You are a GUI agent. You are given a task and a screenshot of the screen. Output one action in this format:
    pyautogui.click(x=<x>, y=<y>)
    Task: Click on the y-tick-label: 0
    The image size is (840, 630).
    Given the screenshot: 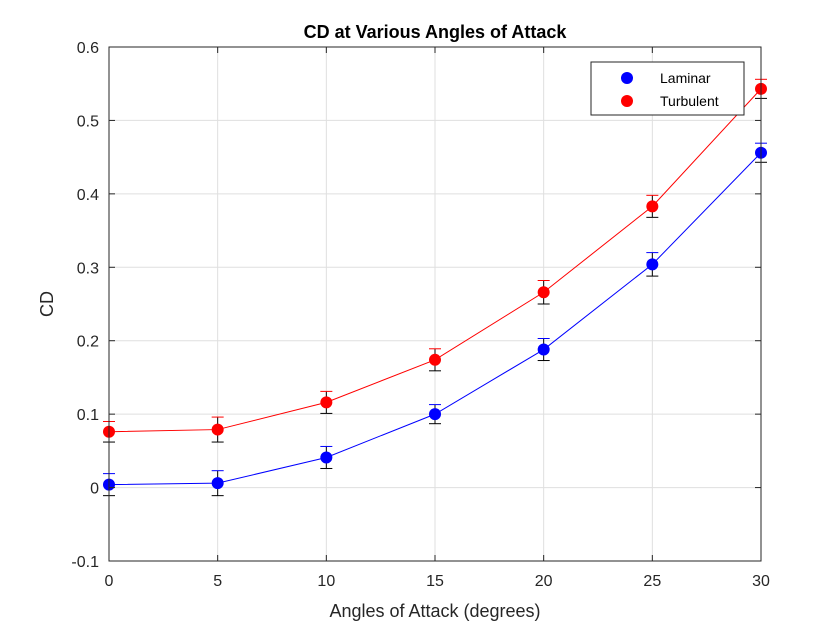 What is the action you would take?
    pyautogui.click(x=94, y=489)
    